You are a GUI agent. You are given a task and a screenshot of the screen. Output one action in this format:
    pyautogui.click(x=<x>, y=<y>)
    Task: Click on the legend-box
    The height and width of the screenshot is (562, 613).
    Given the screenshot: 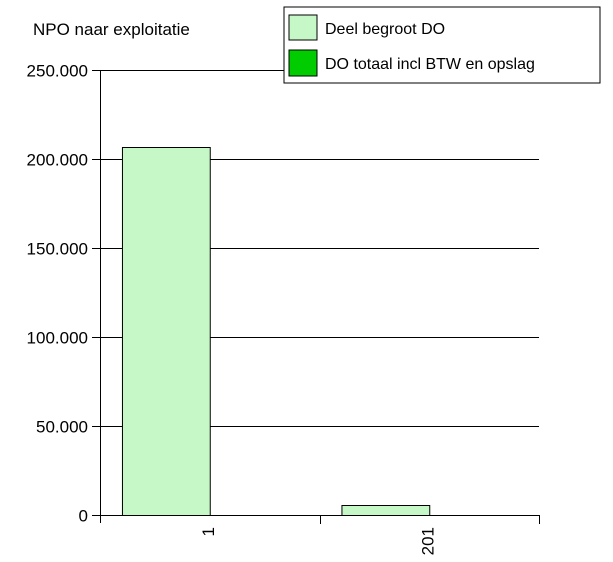 What is the action you would take?
    pyautogui.click(x=442, y=45)
    